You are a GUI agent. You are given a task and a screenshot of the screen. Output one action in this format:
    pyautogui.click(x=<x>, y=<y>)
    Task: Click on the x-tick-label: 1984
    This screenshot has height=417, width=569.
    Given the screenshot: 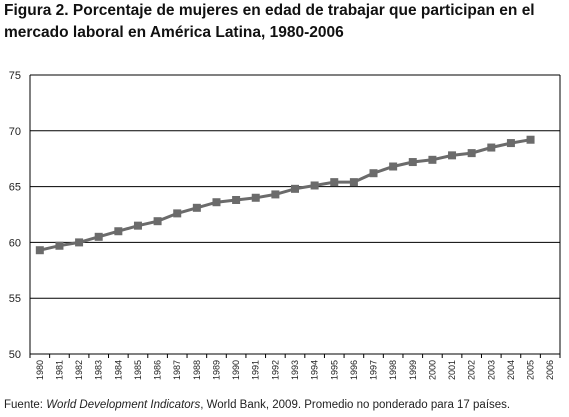 What is the action you would take?
    pyautogui.click(x=118, y=370)
    